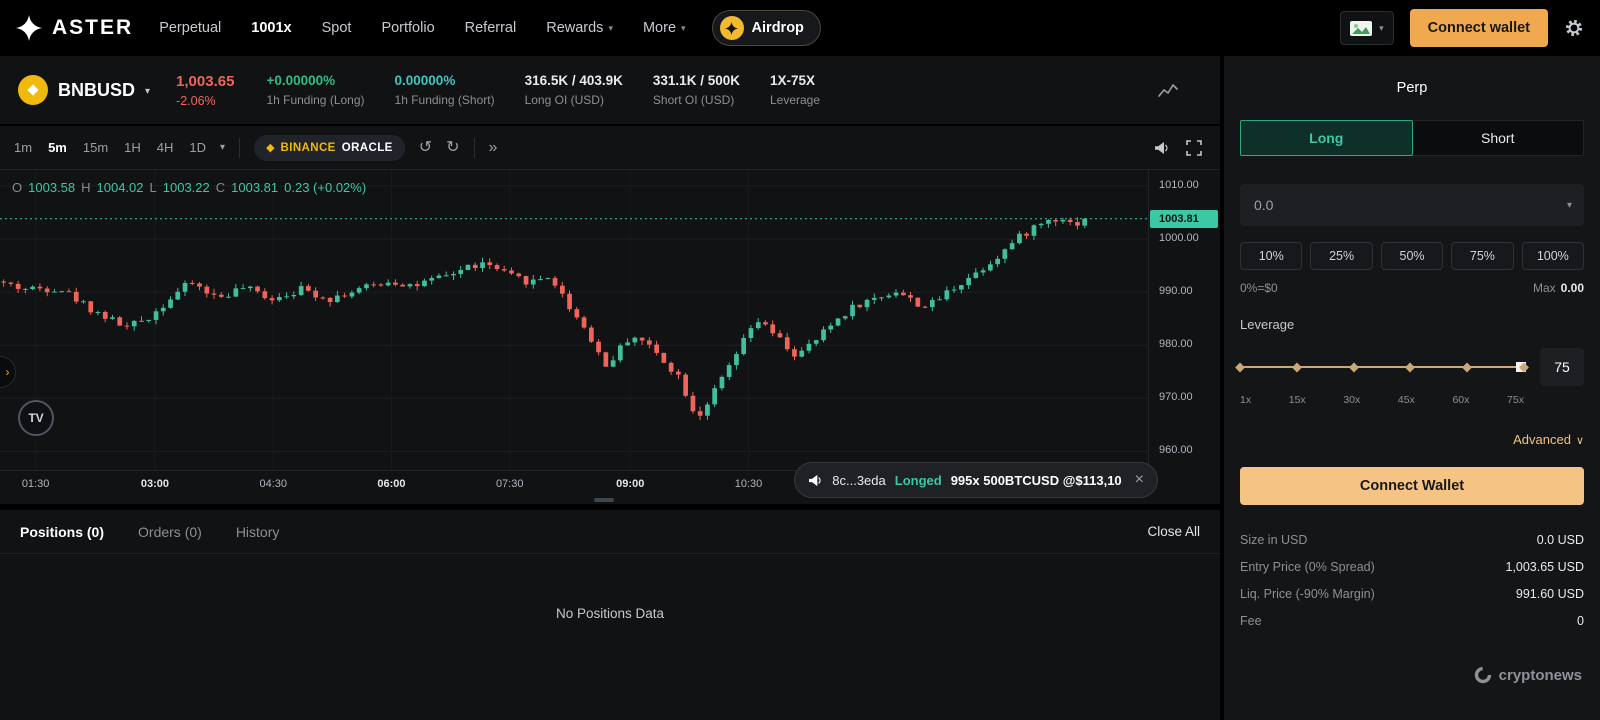  Describe the element at coordinates (270, 148) in the screenshot. I see `binance-diamond-icon: ◆` at that location.